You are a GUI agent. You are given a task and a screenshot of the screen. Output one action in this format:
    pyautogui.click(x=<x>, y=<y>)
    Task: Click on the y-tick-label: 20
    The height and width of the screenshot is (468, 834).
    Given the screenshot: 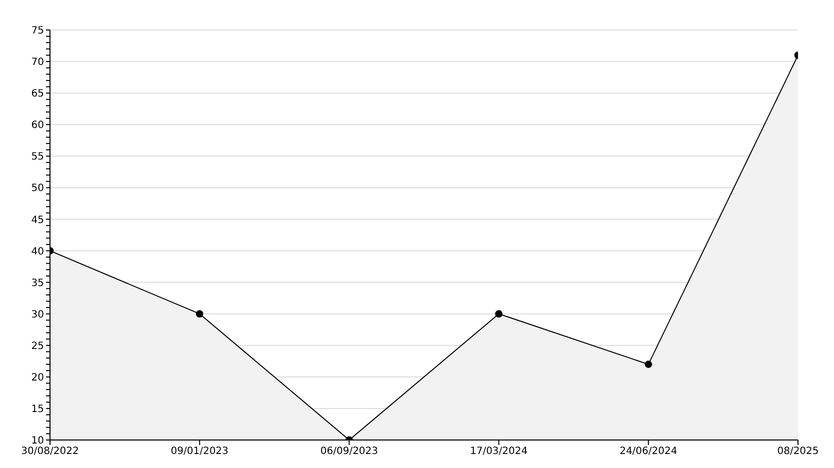 What is the action you would take?
    pyautogui.click(x=37, y=378)
    